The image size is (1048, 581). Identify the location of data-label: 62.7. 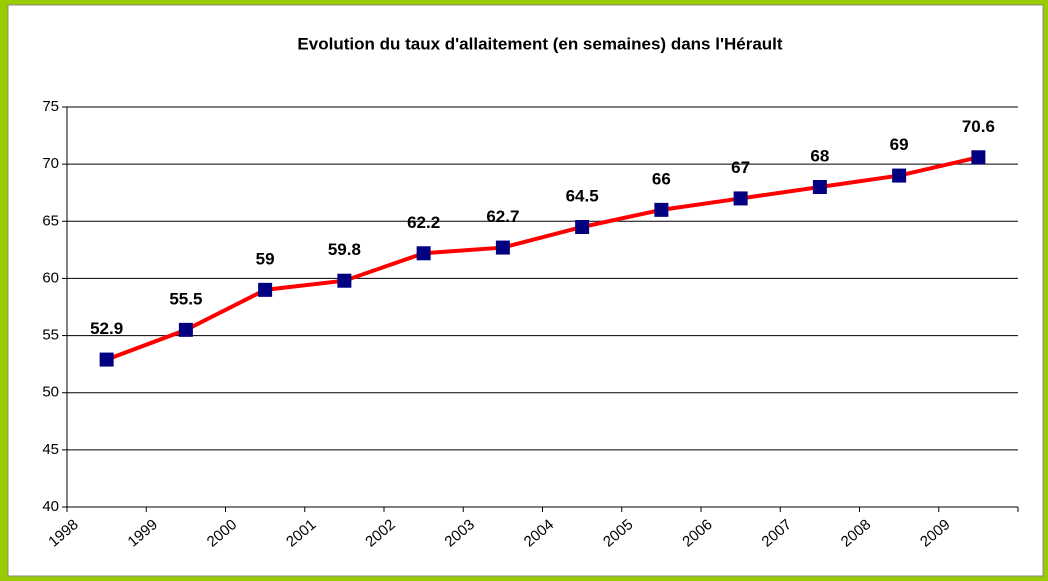
(502, 216).